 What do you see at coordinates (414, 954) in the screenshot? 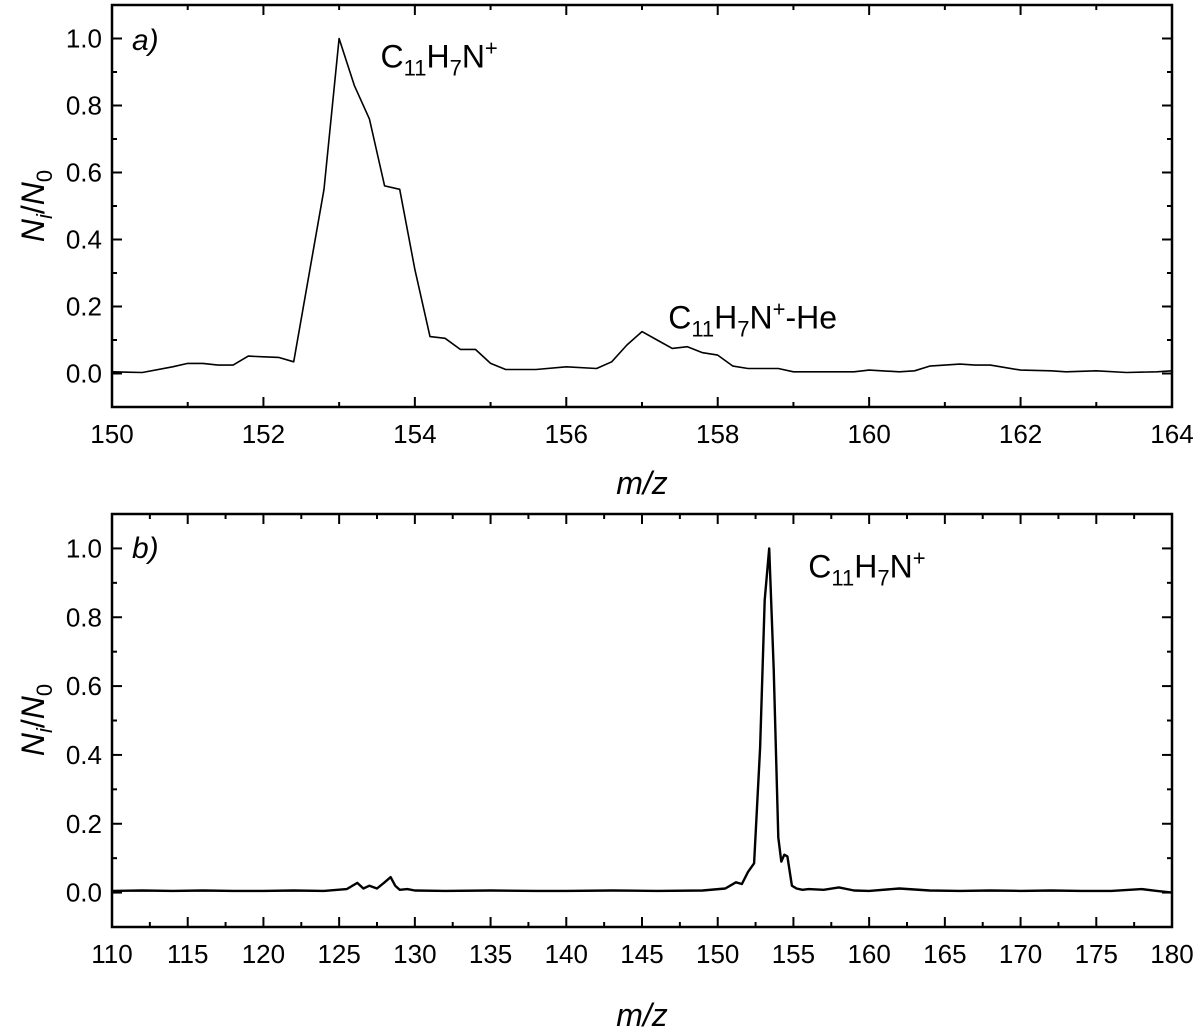
I see `x-tick-label: 130` at bounding box center [414, 954].